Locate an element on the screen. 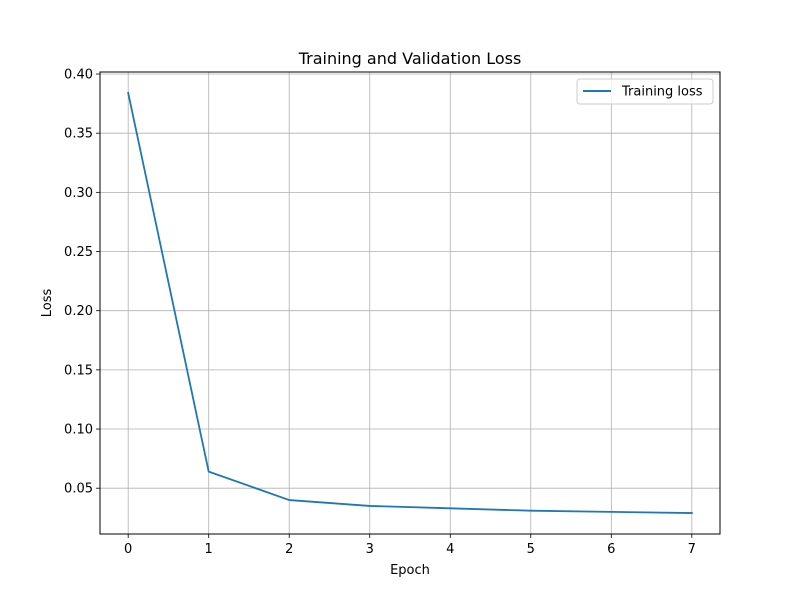  x-tick-label: 1 is located at coordinates (209, 549).